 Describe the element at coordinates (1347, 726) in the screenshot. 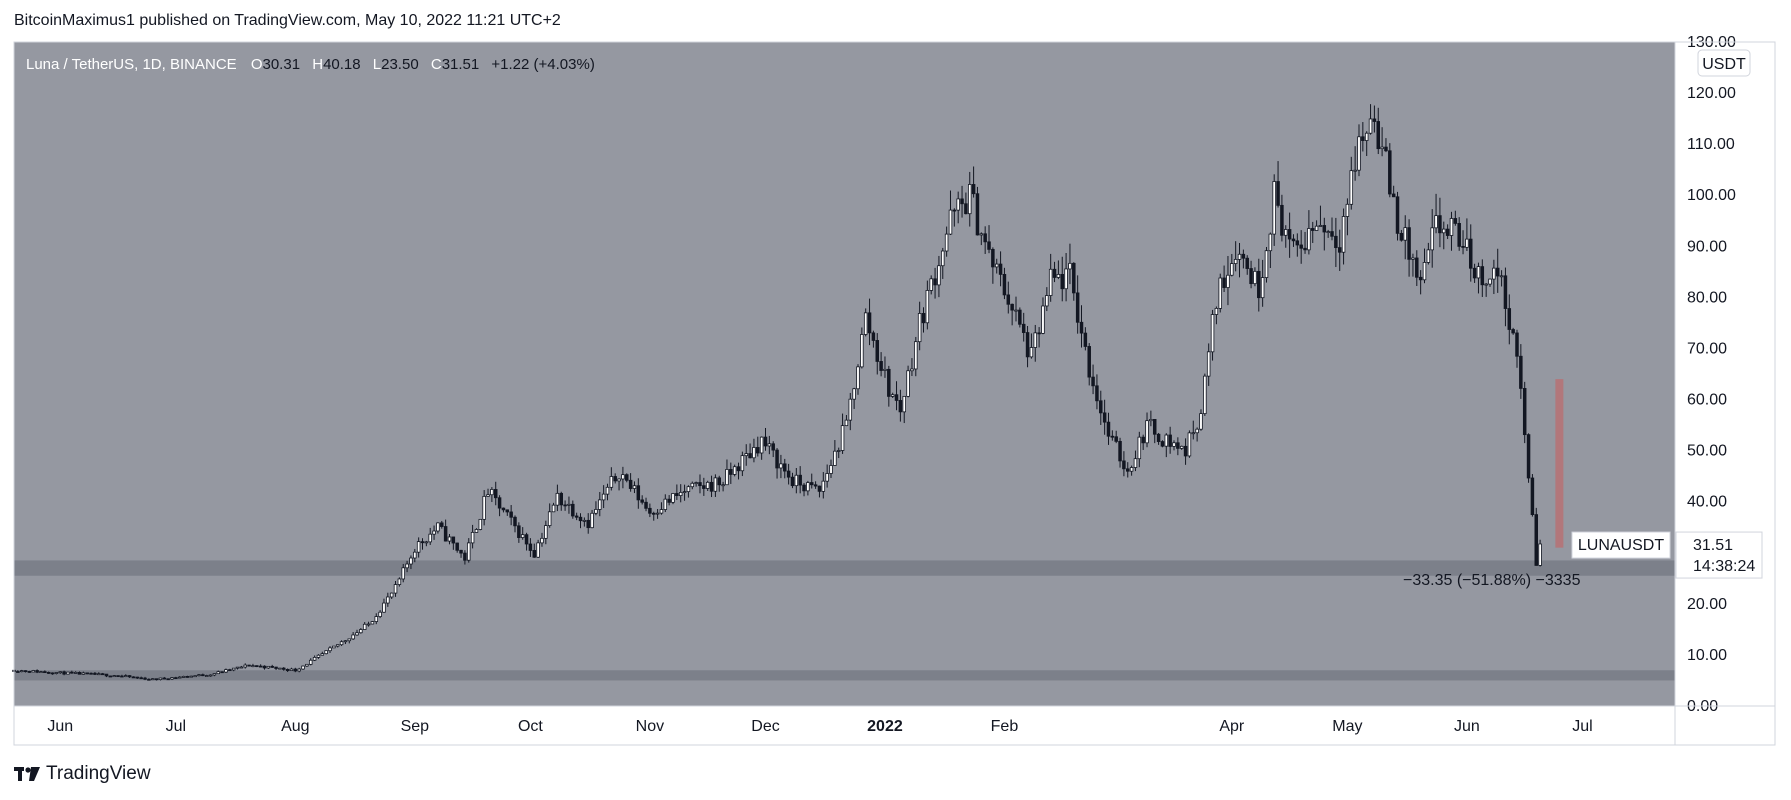

I see `time-tick-label: May` at that location.